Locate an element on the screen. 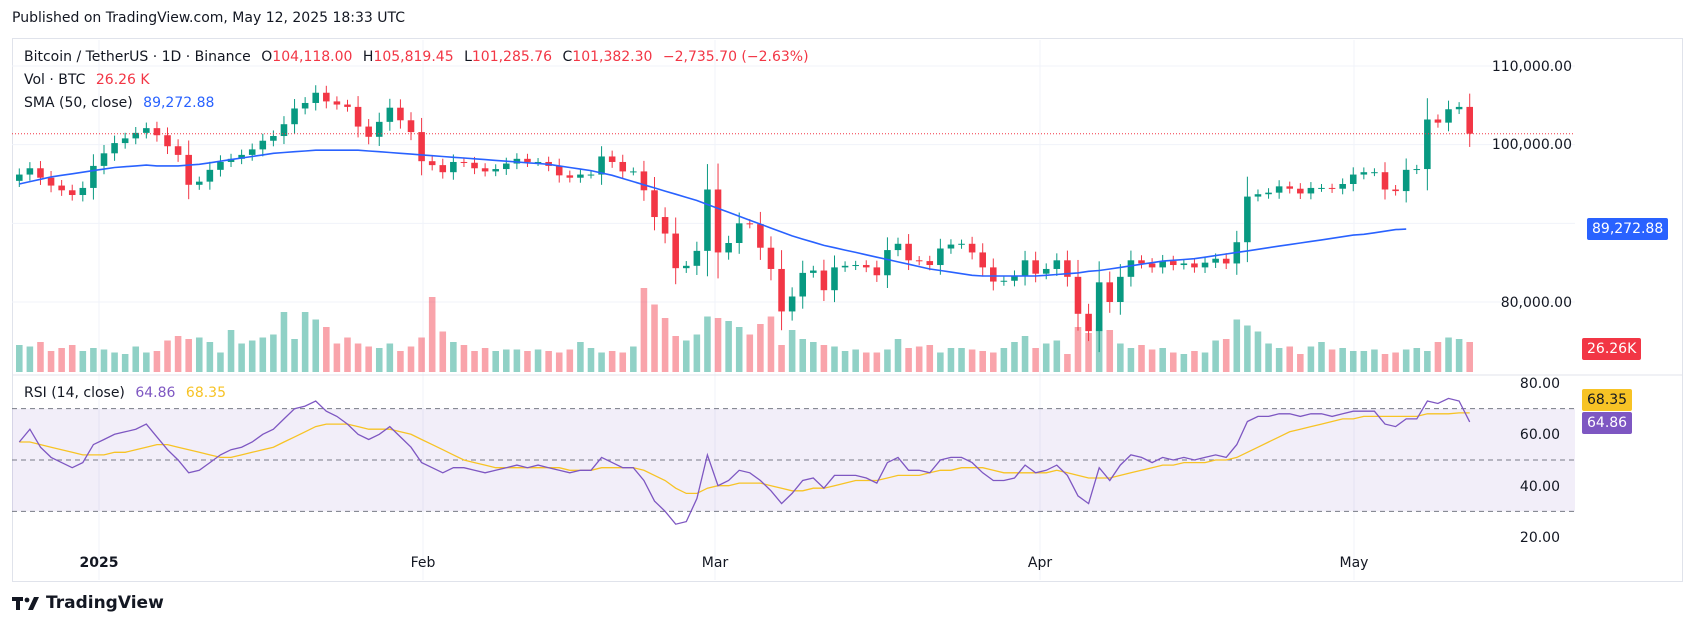 This screenshot has height=627, width=1696. price-tick-80000: 80,000.00 is located at coordinates (1536, 303).